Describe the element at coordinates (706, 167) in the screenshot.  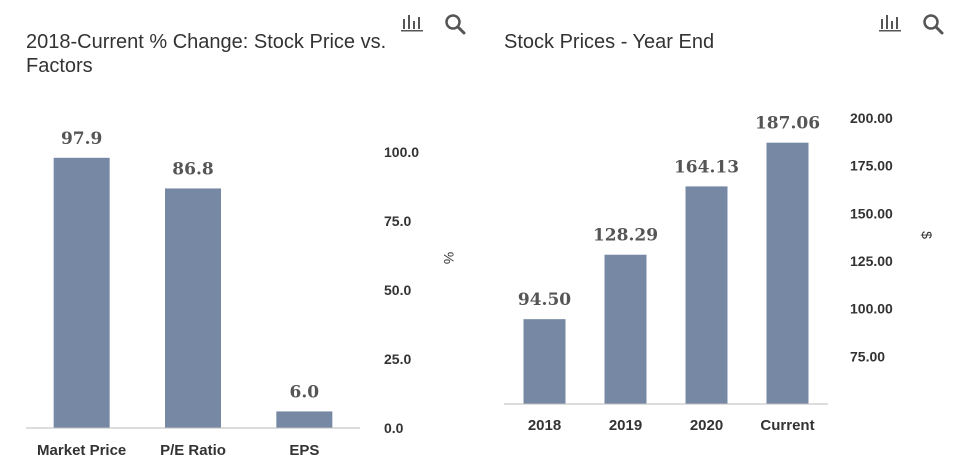
I see `data-label-2: 164.13` at that location.